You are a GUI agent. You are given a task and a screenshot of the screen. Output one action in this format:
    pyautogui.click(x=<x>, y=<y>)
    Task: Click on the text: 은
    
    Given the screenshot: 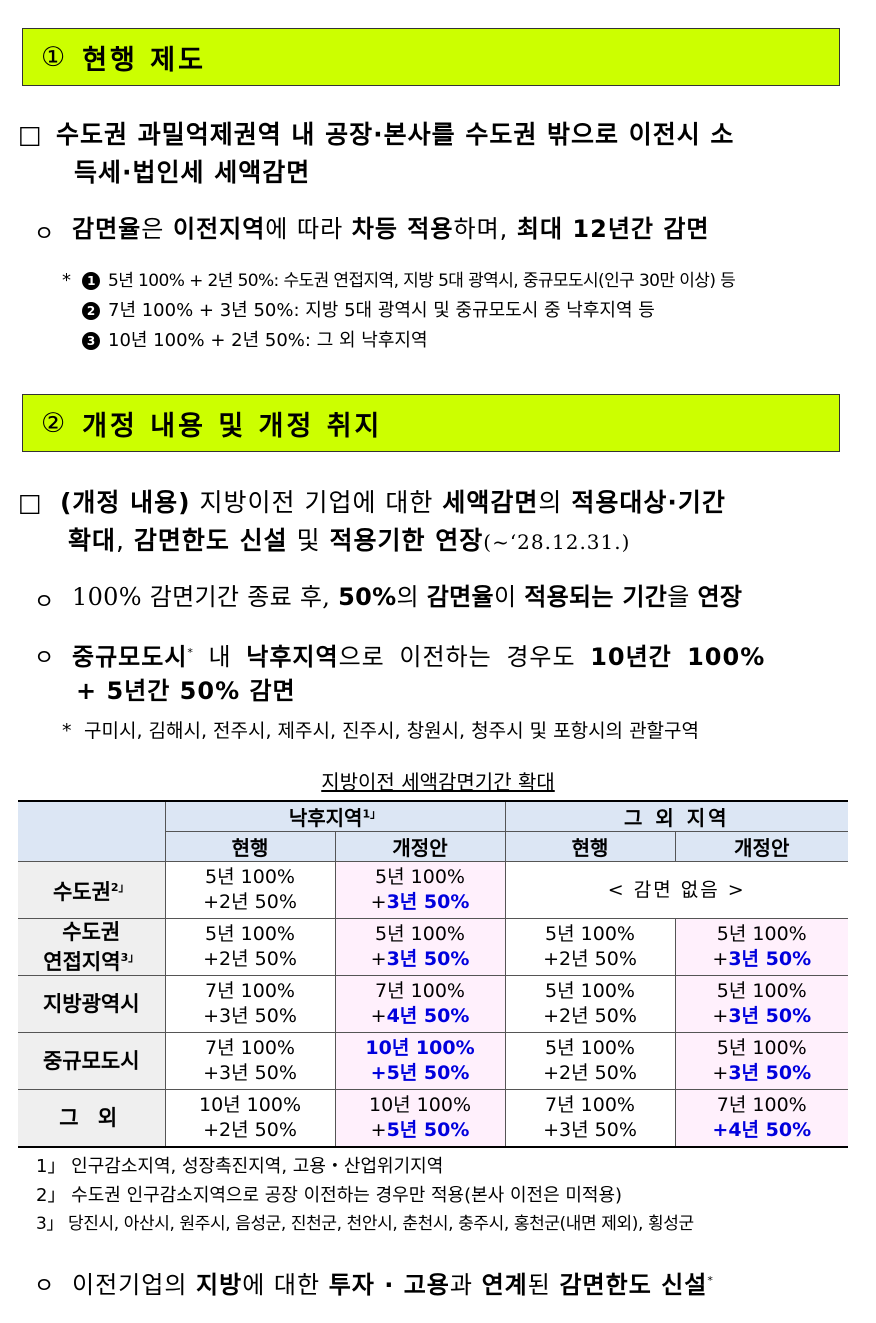 What is the action you would take?
    pyautogui.click(x=157, y=229)
    